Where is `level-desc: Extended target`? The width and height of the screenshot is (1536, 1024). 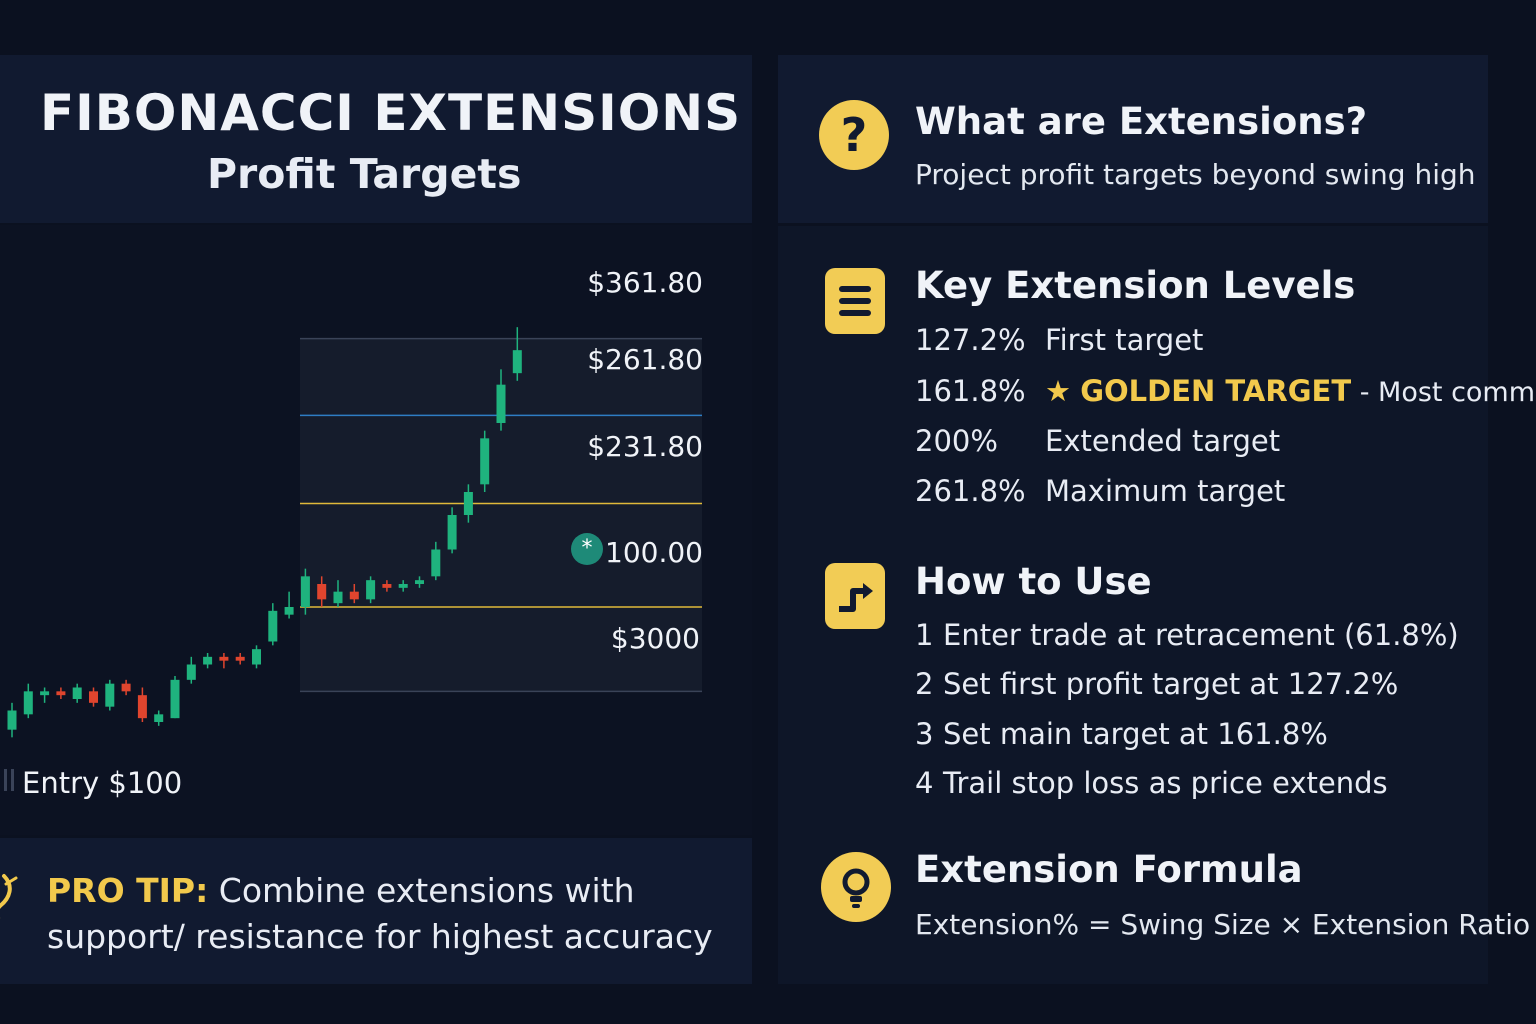 level-desc: Extended target is located at coordinates (1163, 441).